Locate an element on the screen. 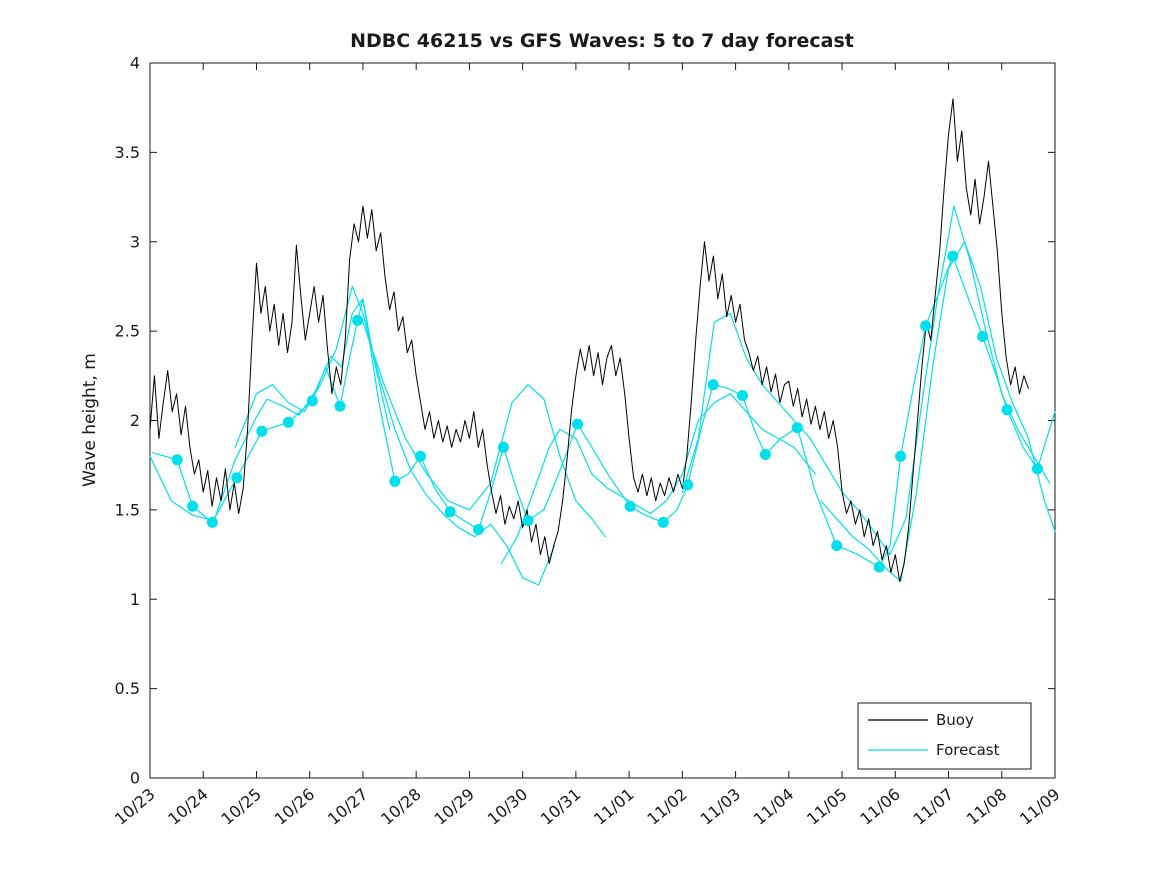 This screenshot has width=1167, height=880. legend-buoy-label: Buoy is located at coordinates (955, 720).